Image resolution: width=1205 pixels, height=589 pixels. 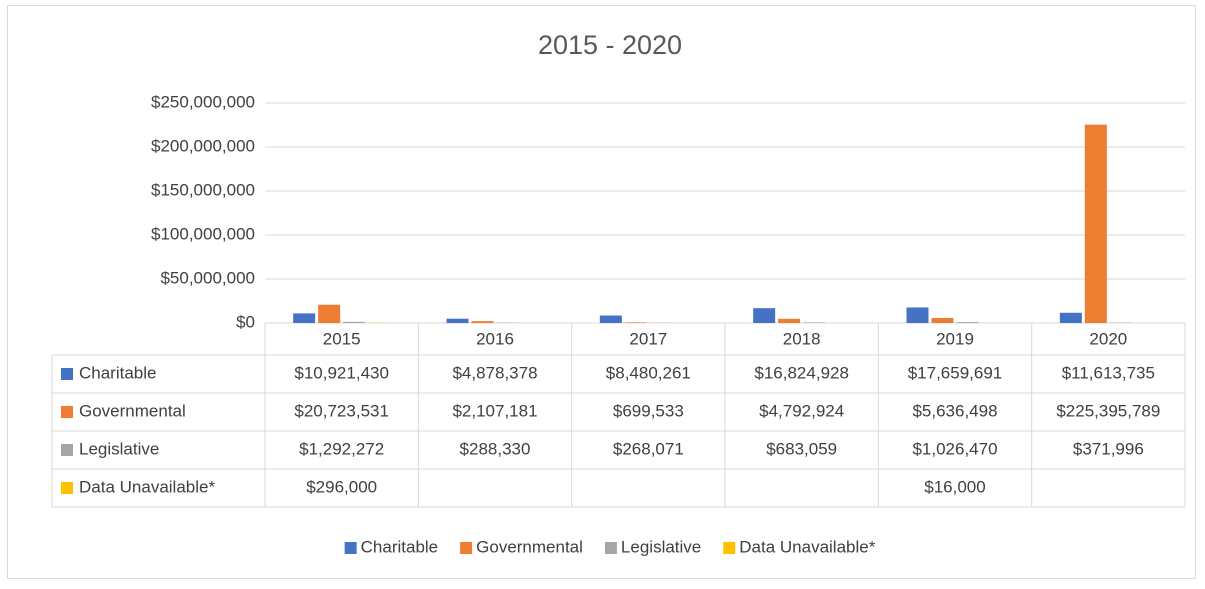 What do you see at coordinates (1108, 338) in the screenshot?
I see `x-tick-label: 2020` at bounding box center [1108, 338].